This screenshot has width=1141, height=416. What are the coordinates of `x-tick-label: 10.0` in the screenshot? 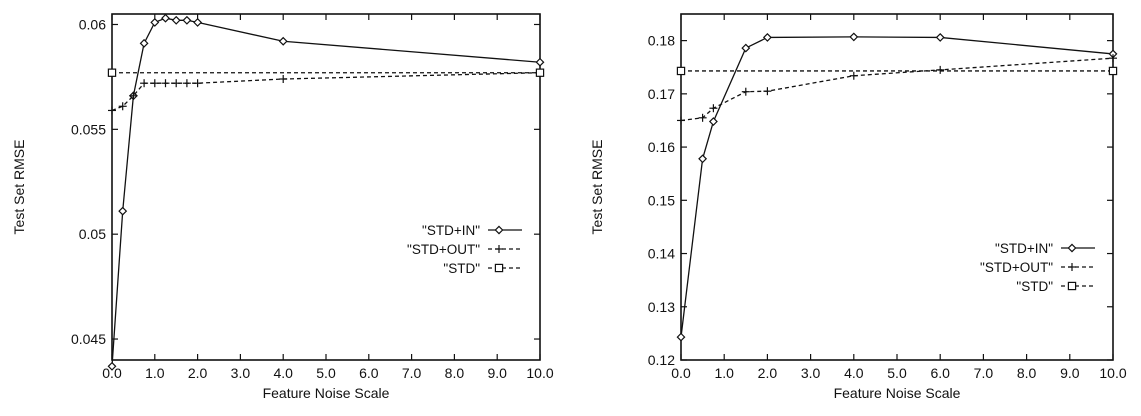 It's located at (1112, 373).